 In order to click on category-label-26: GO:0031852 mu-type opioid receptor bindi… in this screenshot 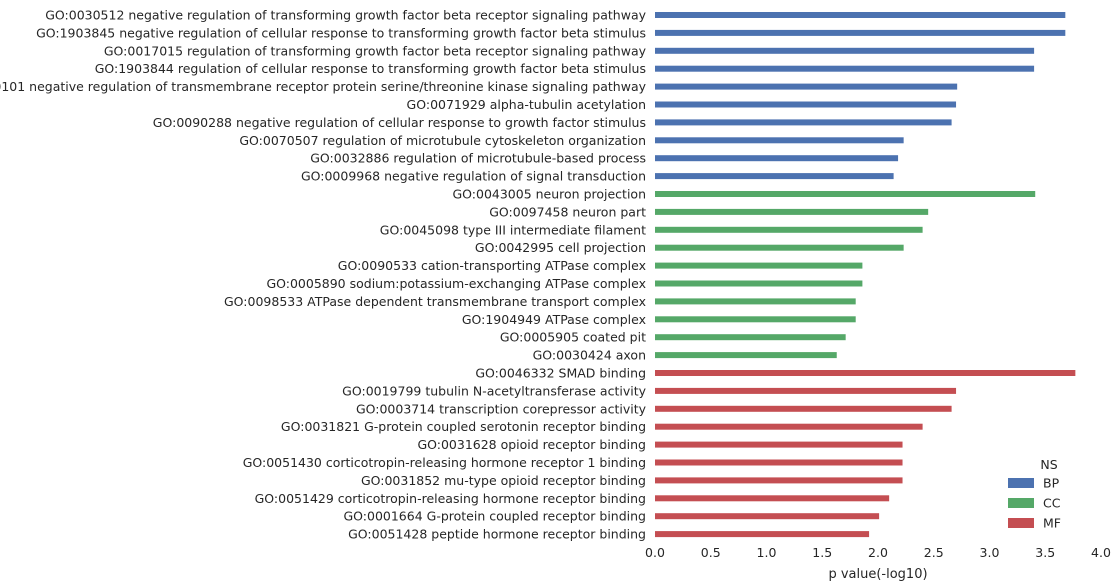, I will do `click(503, 480)`.